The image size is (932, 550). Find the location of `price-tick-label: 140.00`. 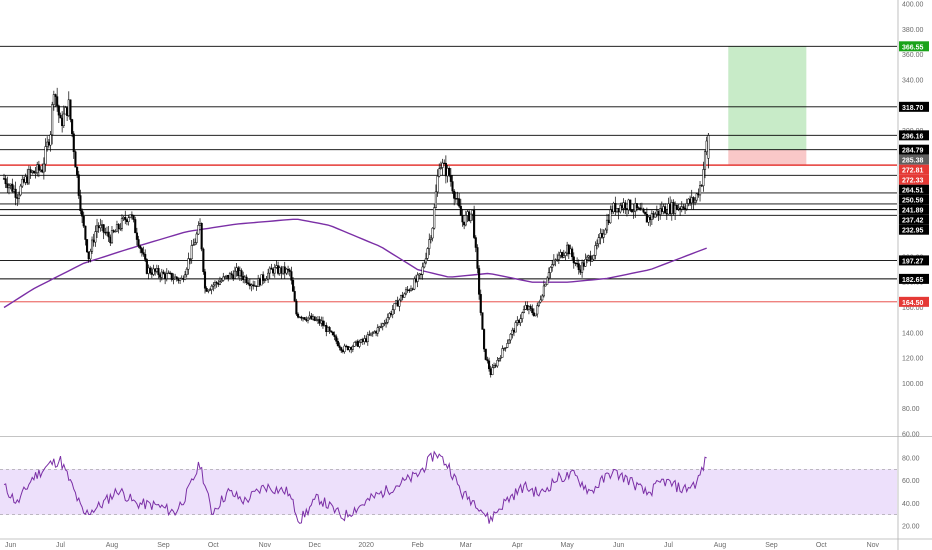

price-tick-label: 140.00 is located at coordinates (913, 333).